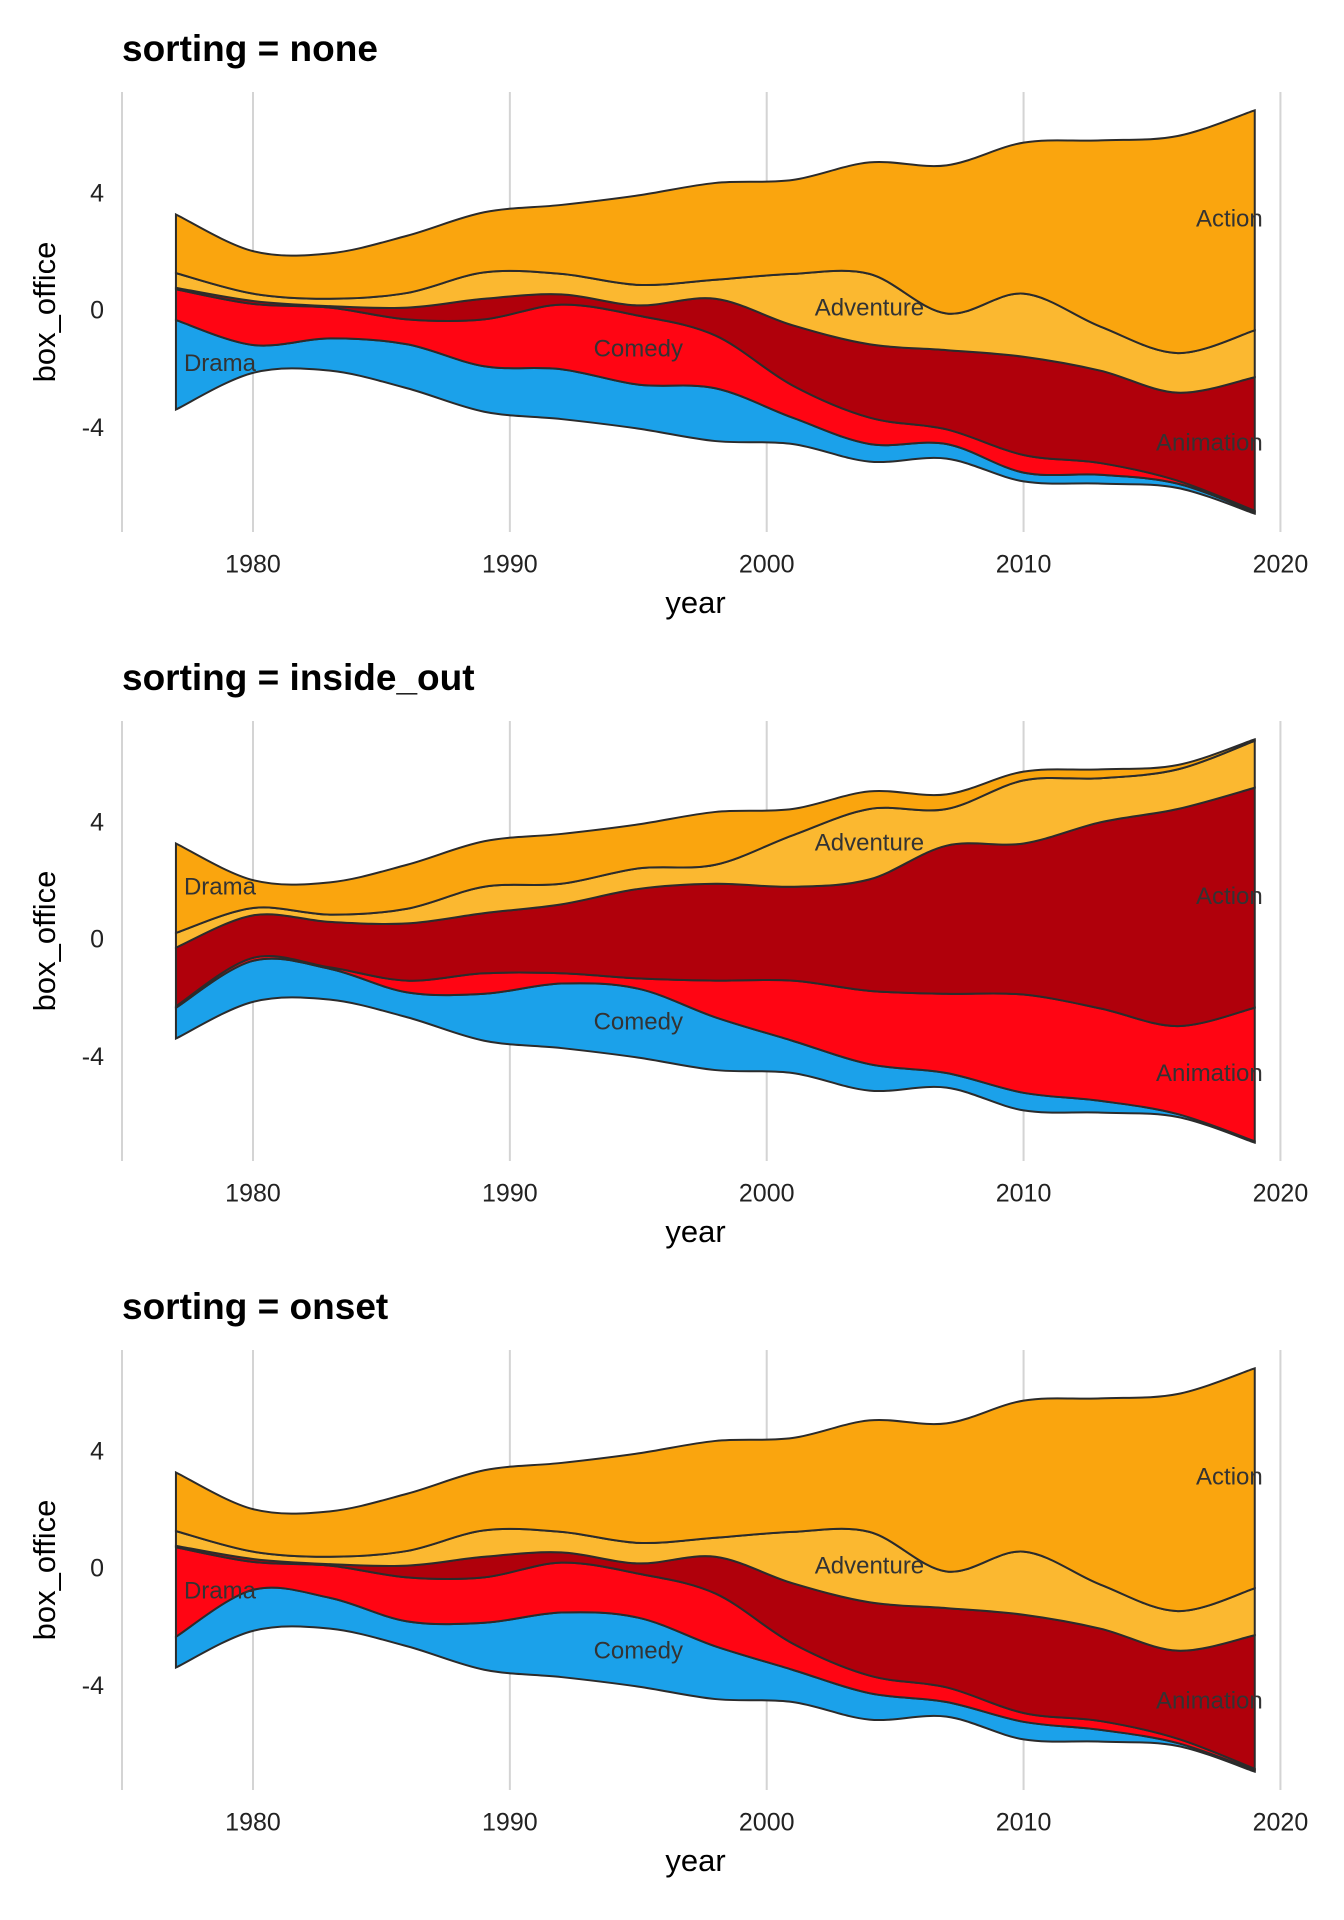  What do you see at coordinates (250, 48) in the screenshot?
I see `chart-title: sorting = none` at bounding box center [250, 48].